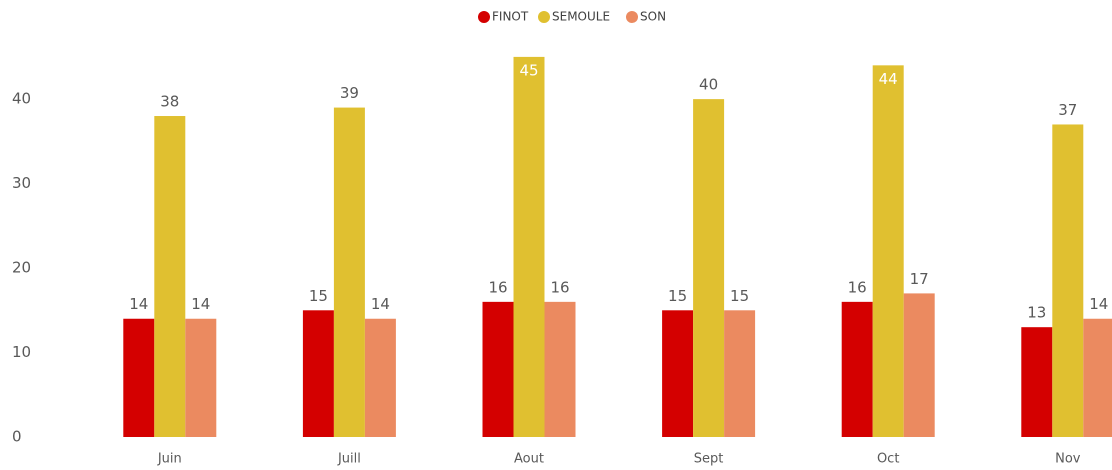  I want to click on value-label: 37, so click(1067, 110).